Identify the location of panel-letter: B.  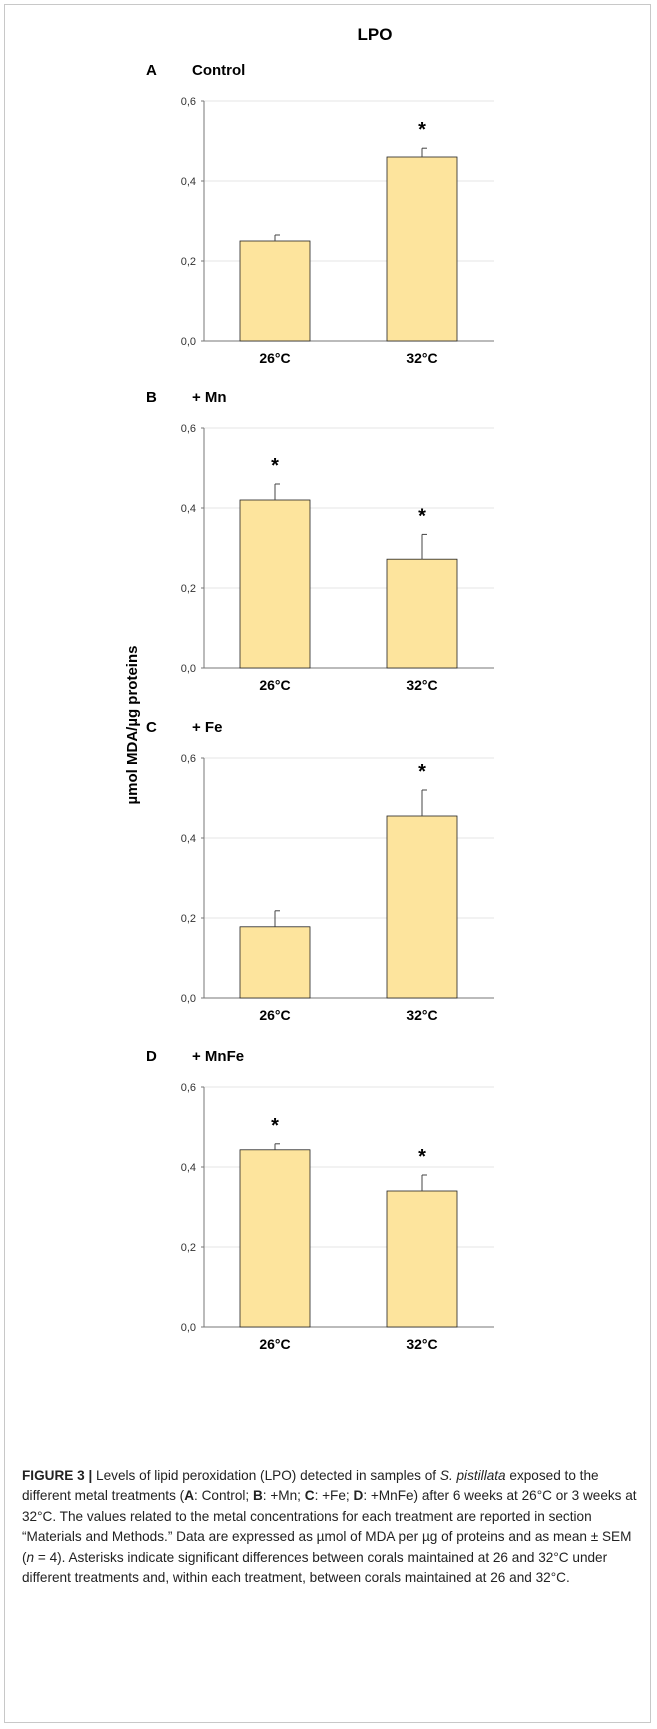
(151, 397).